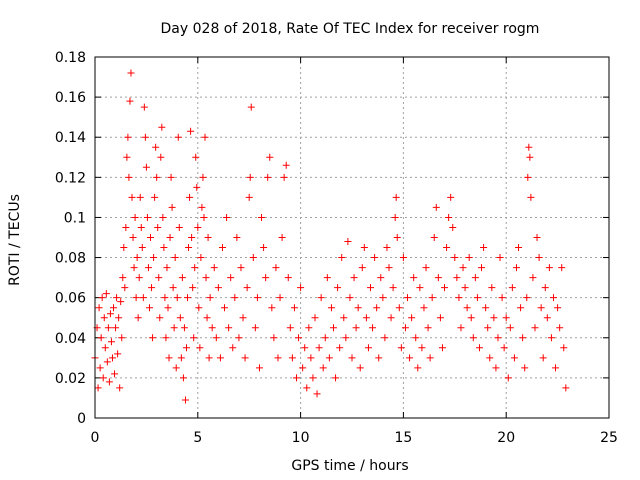  Describe the element at coordinates (403, 438) in the screenshot. I see `x-tick-label: 15` at that location.